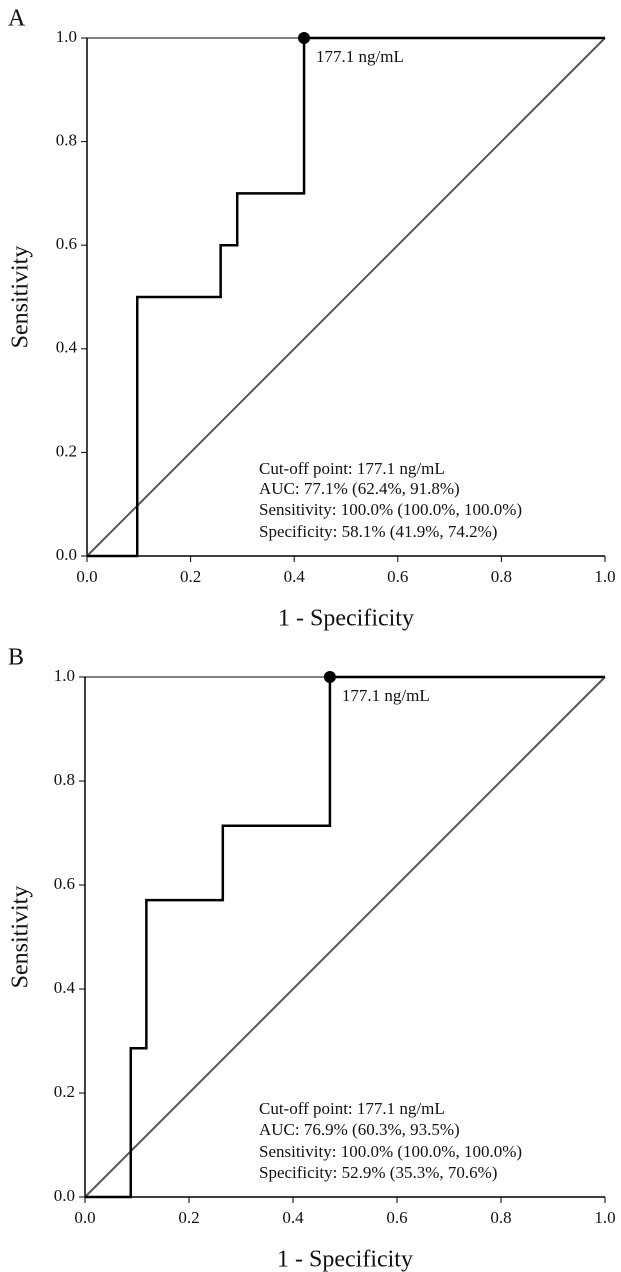 Image resolution: width=621 pixels, height=1272 pixels. I want to click on panel-label: A, so click(17, 19).